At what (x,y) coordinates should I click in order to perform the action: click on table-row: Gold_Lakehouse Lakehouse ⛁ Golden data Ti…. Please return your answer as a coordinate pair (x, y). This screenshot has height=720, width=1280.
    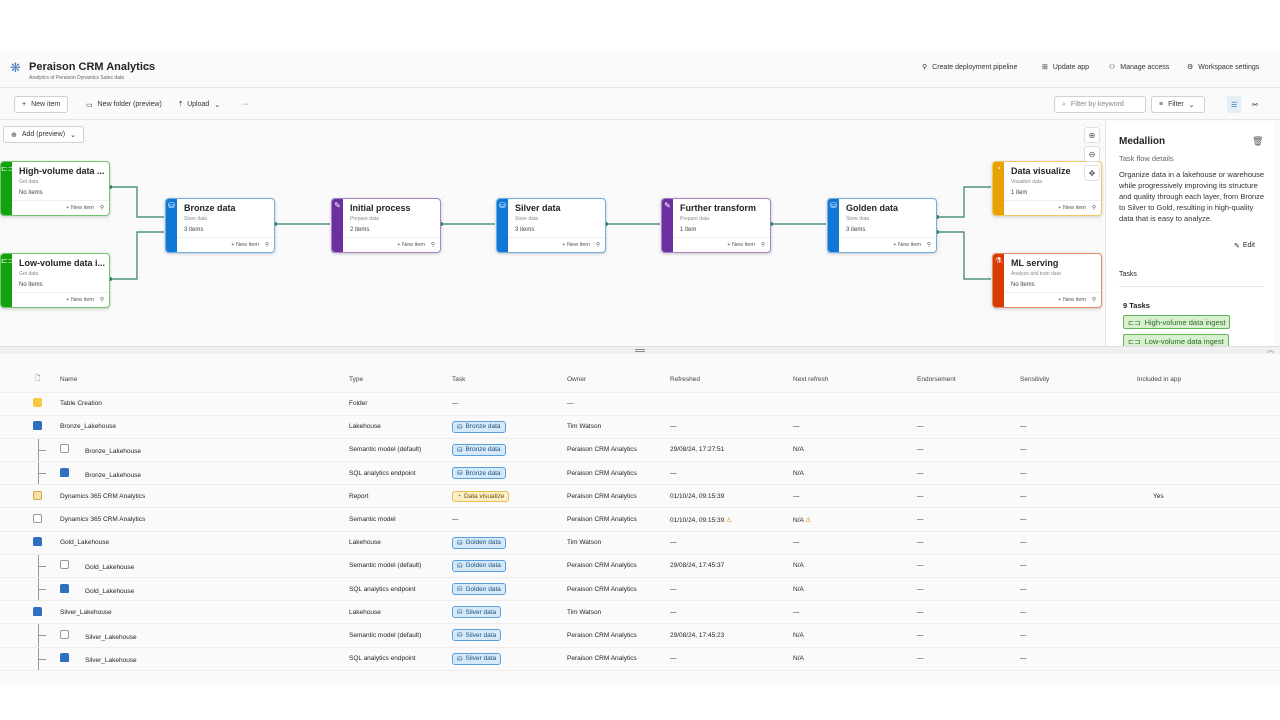
    Looking at the image, I should click on (640, 543).